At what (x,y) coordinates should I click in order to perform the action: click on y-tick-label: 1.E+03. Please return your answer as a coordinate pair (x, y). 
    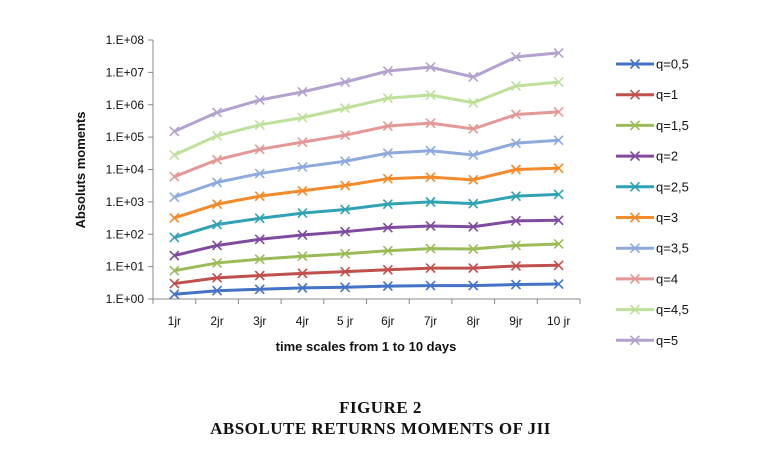
    Looking at the image, I should click on (125, 202).